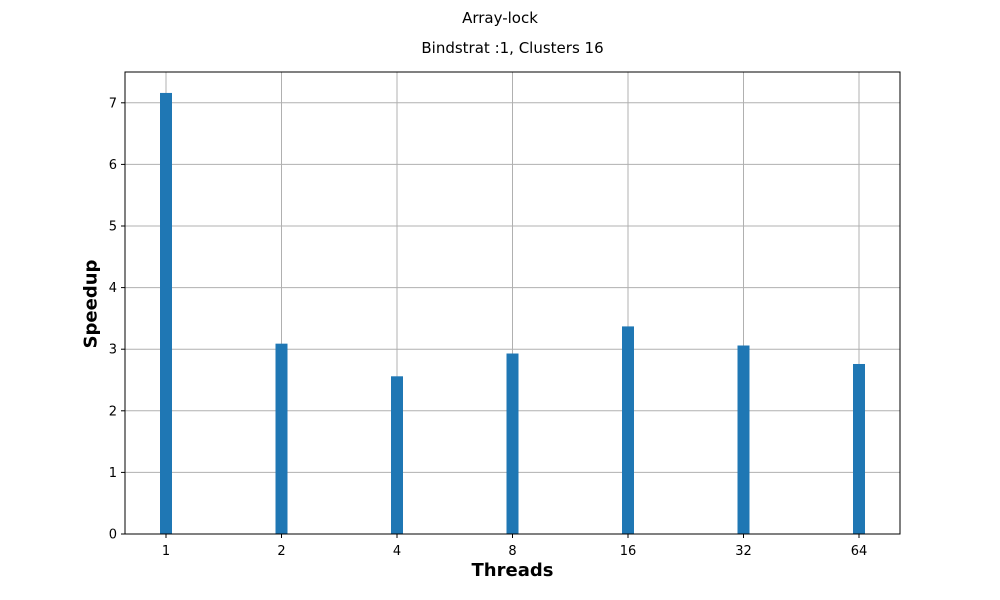 The height and width of the screenshot is (600, 1000). I want to click on y-tick-label: 4, so click(113, 288).